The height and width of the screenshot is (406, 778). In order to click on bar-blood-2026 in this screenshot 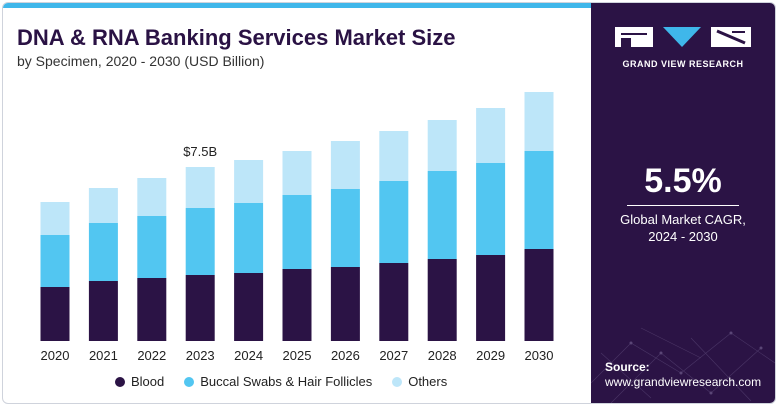, I will do `click(345, 304)`.